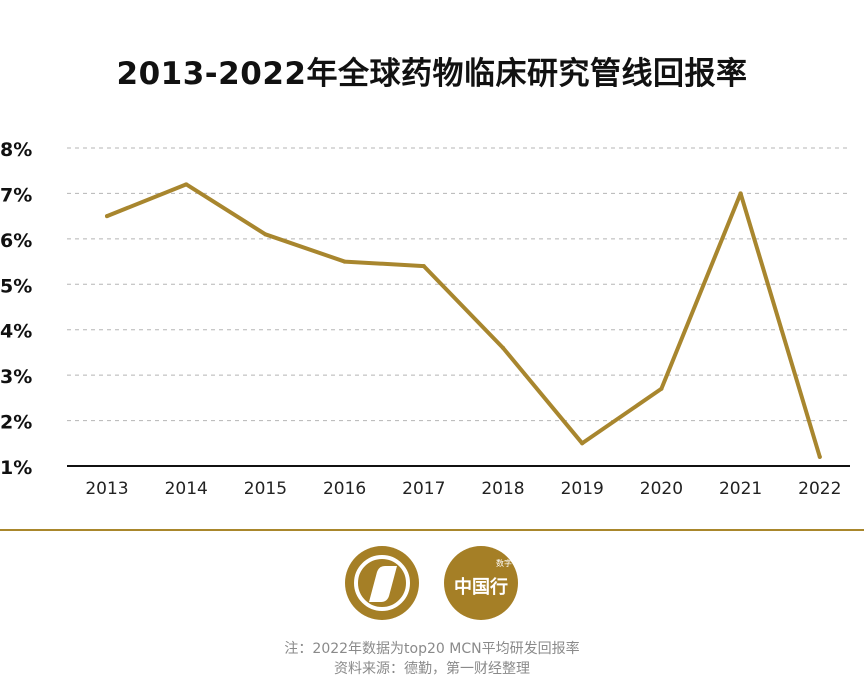 The width and height of the screenshot is (864, 692). What do you see at coordinates (502, 489) in the screenshot?
I see `x-tick-label: 2018` at bounding box center [502, 489].